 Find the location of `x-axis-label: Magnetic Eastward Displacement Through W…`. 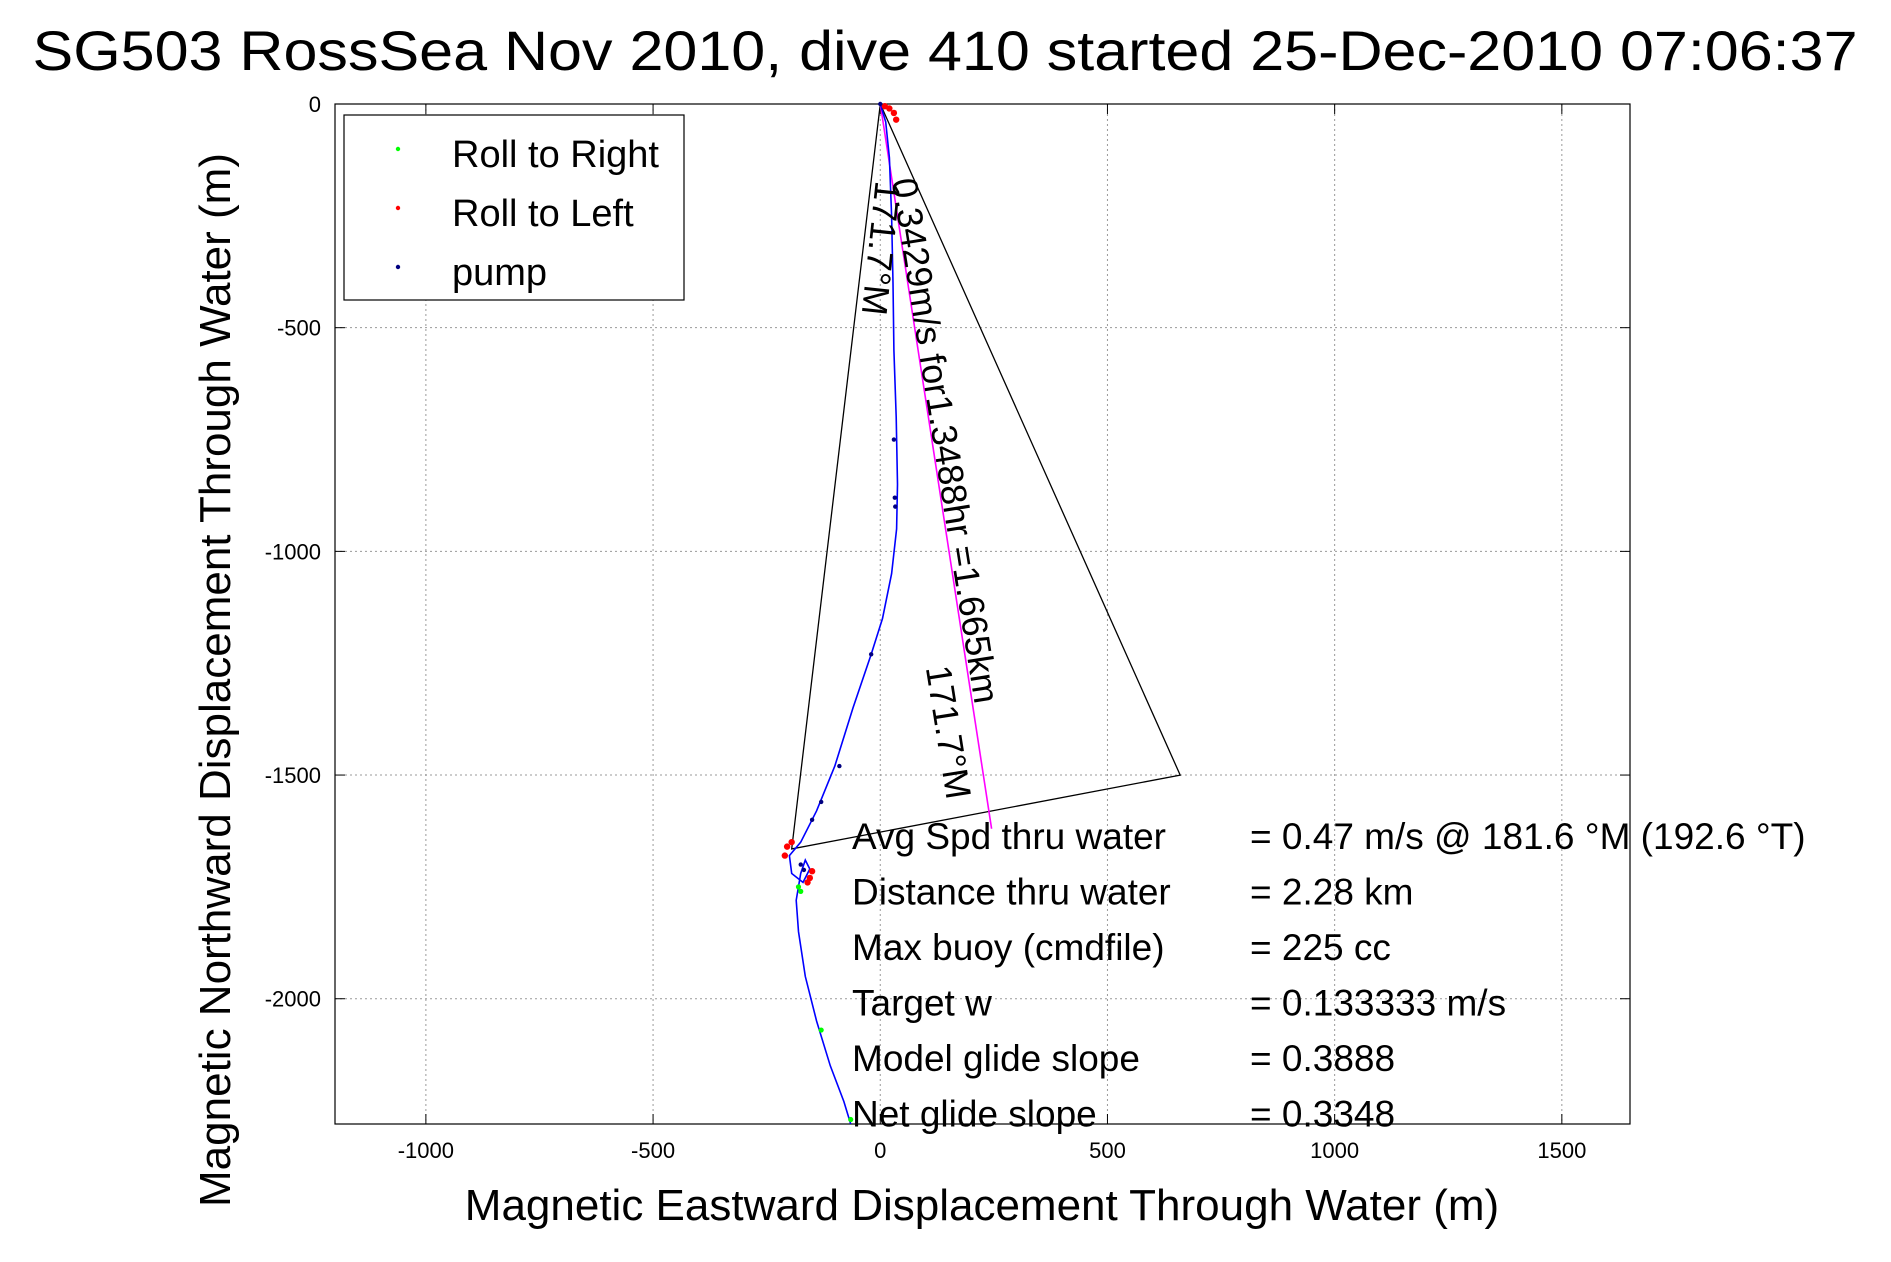

x-axis-label: Magnetic Eastward Displacement Through W… is located at coordinates (982, 1205).